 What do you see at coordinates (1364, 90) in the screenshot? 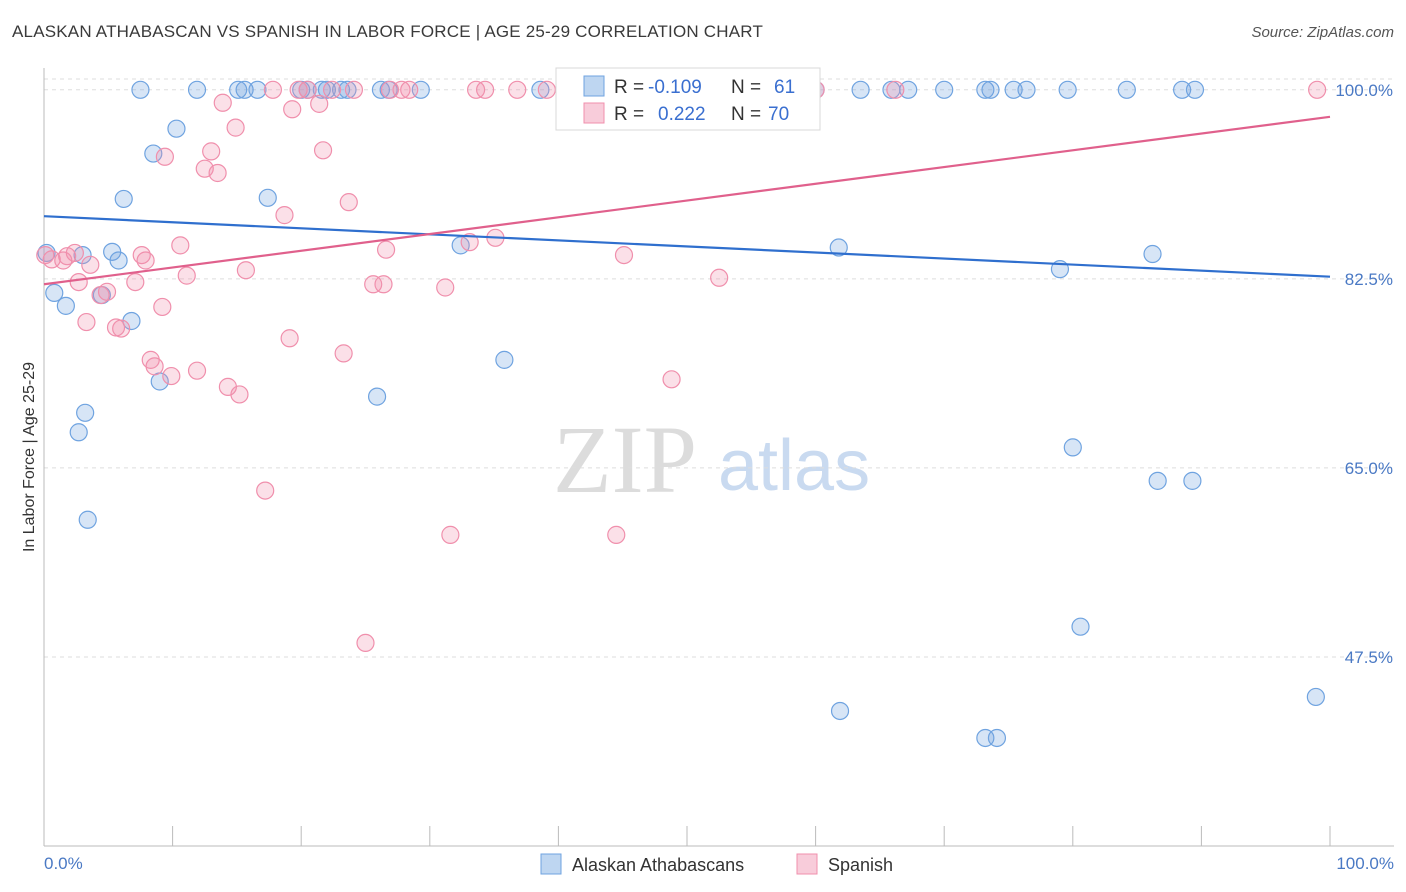
I see `y-tick-label: 100.0%` at bounding box center [1364, 90].